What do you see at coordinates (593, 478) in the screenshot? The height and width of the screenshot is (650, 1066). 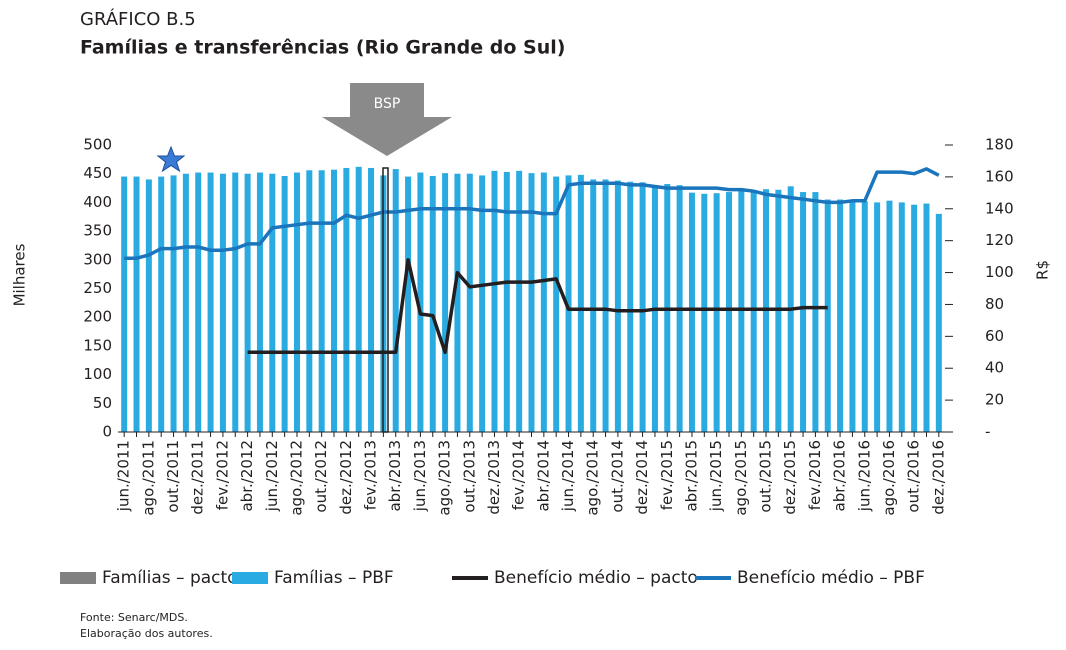 I see `x-tick-label: ago./2014` at bounding box center [593, 478].